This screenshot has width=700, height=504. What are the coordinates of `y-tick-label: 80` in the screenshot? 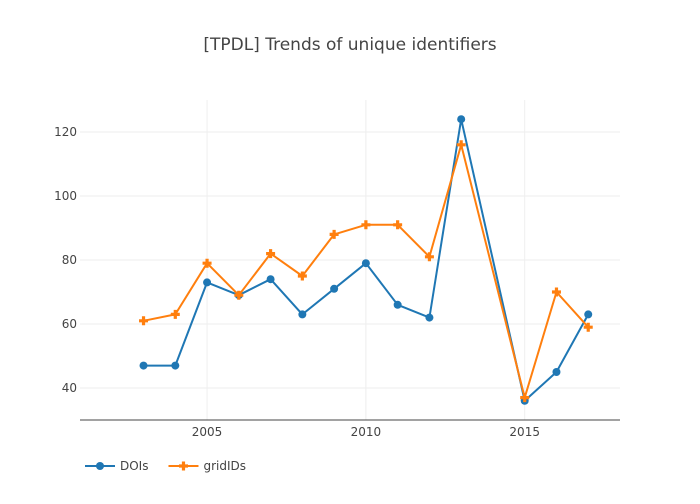 It's located at (69, 260).